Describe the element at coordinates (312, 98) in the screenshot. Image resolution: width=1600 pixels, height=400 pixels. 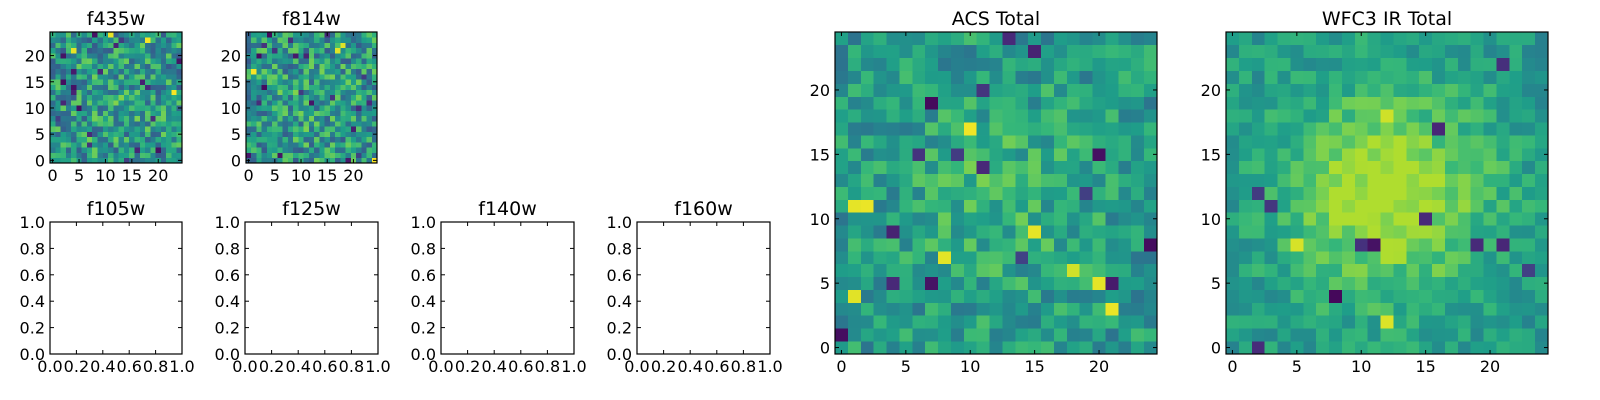
I see `heatmap-cells` at that location.